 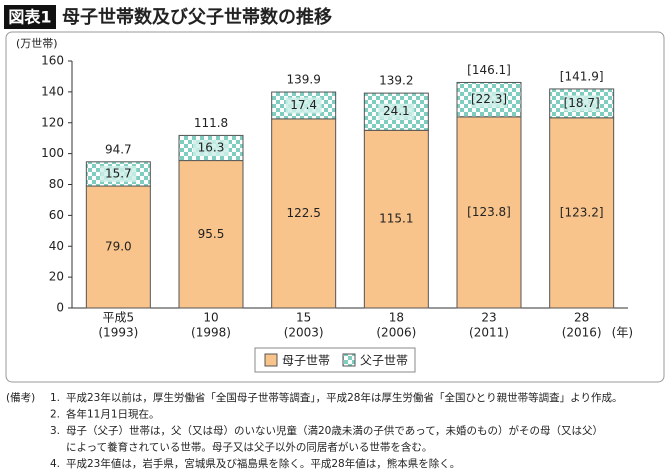 What do you see at coordinates (582, 333) in the screenshot?
I see `x-sublabel: (2016)` at bounding box center [582, 333].